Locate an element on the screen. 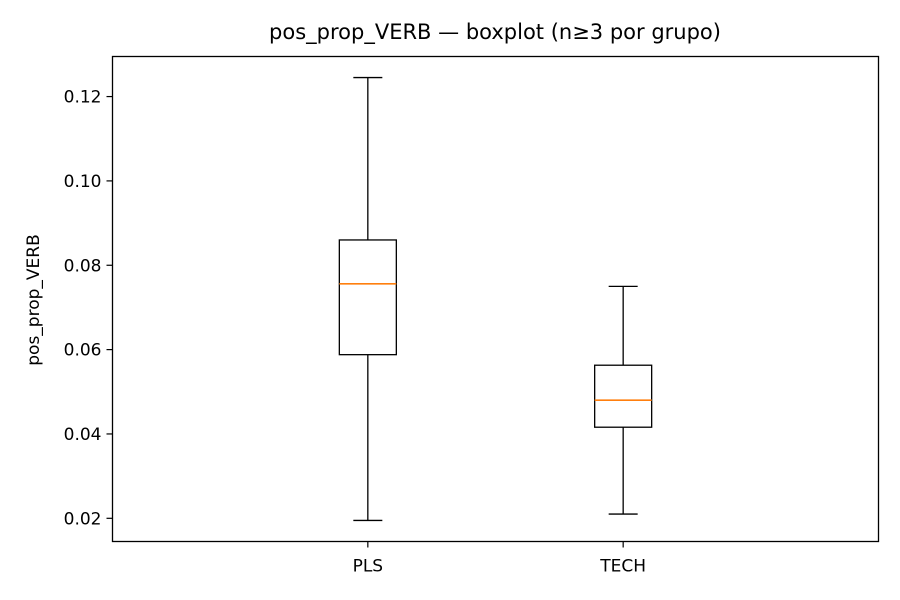 Image resolution: width=900 pixels, height=600 pixels. y-tick-label: 0.04 is located at coordinates (83, 435).